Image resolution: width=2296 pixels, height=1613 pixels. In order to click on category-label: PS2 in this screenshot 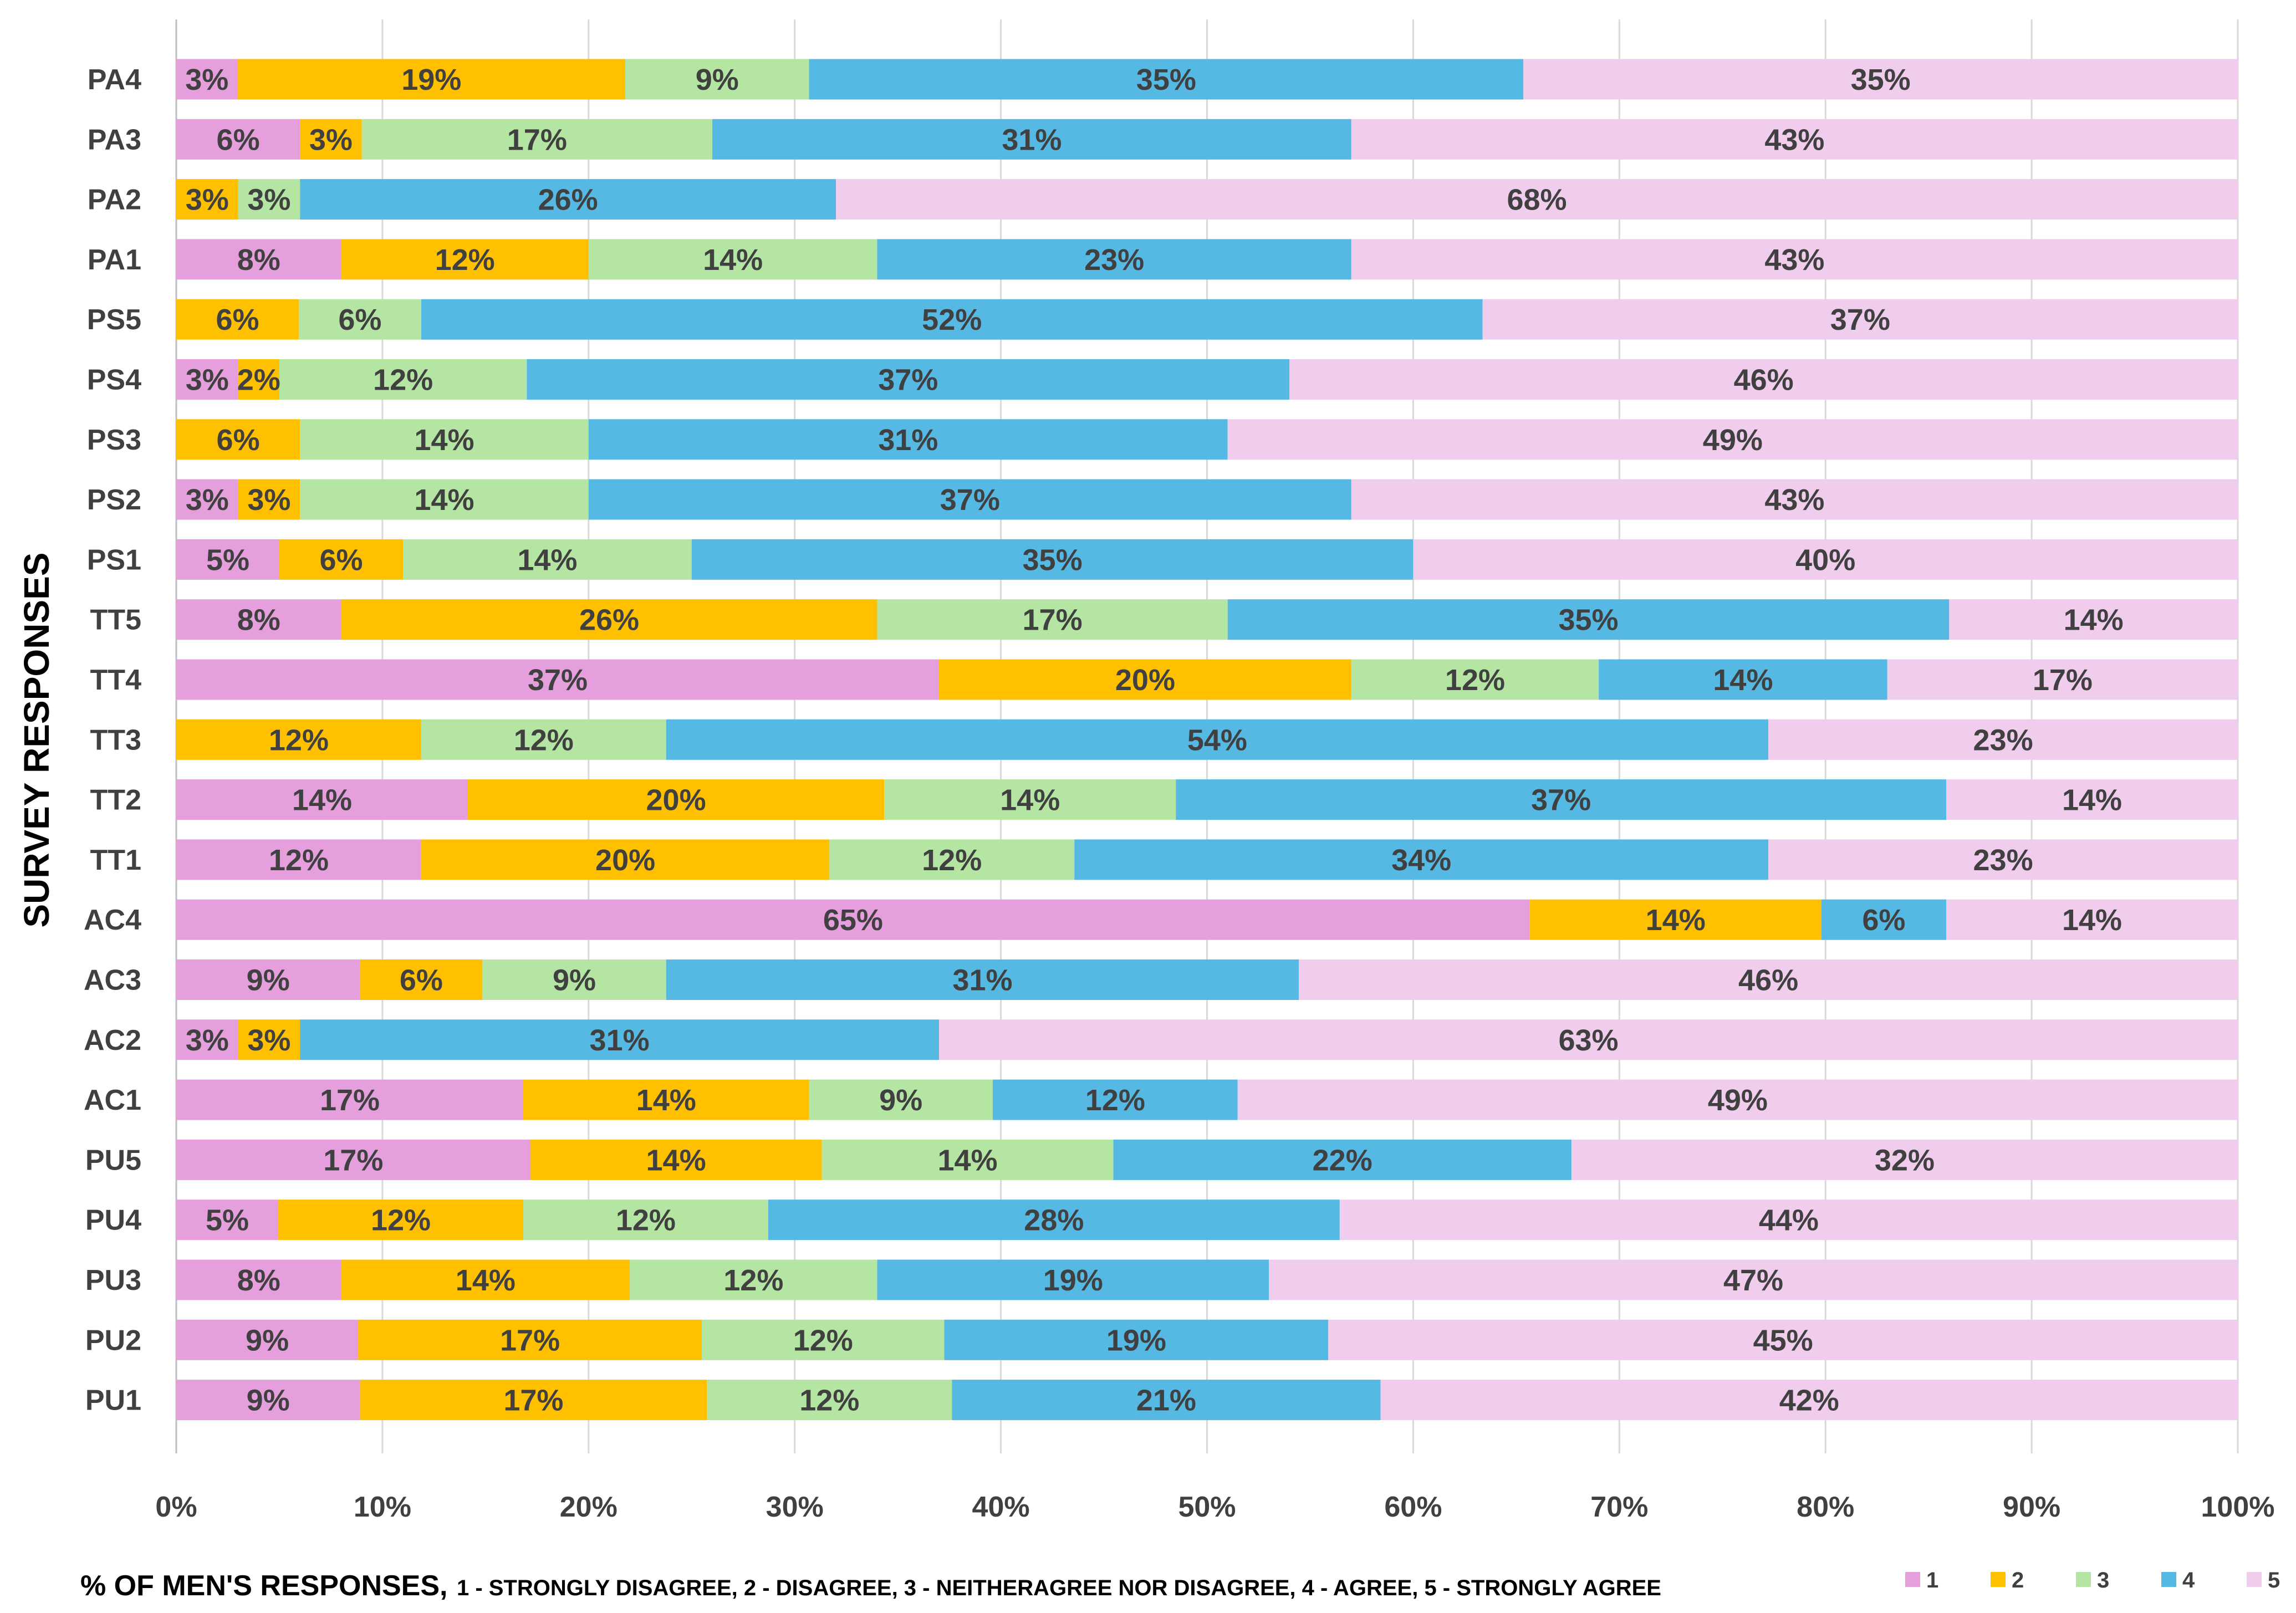, I will do `click(114, 500)`.